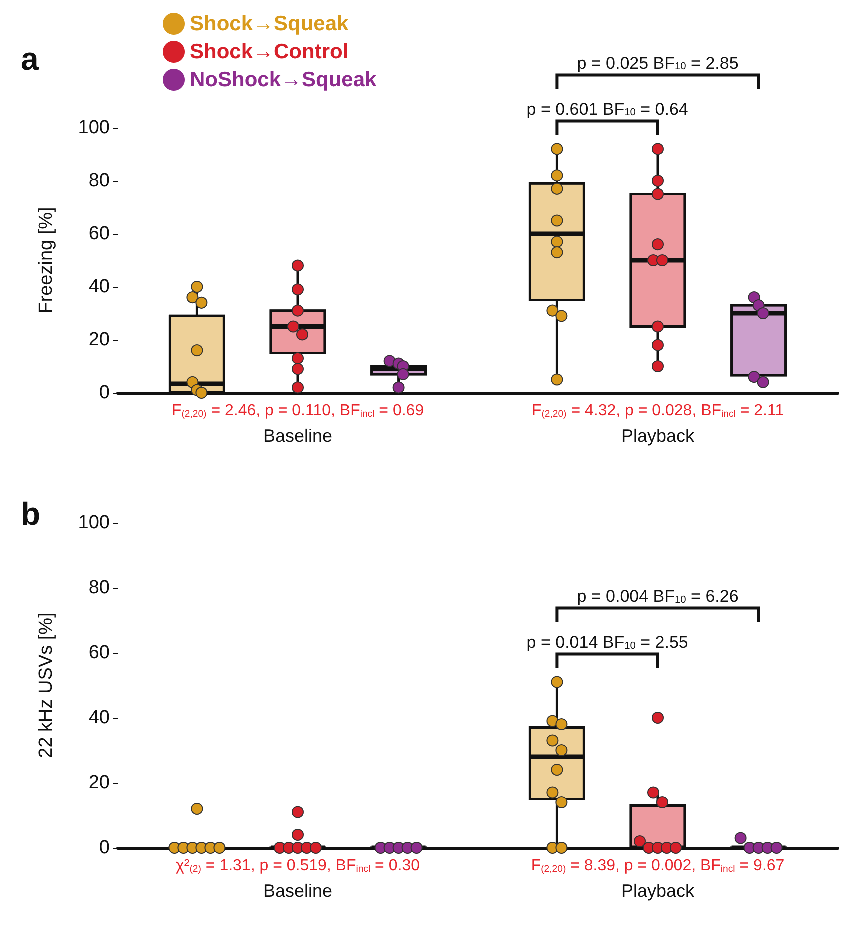 The width and height of the screenshot is (863, 933). I want to click on annotation: p = 0.014 BF10 = 2.55, so click(607, 642).